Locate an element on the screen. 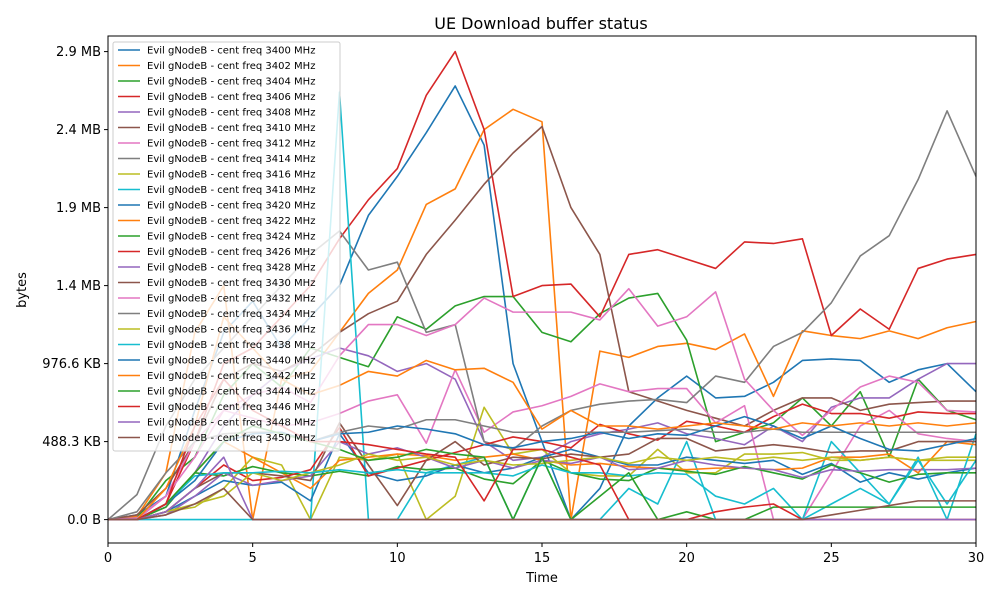 The height and width of the screenshot is (600, 1000). legend-label: Evil gNodeB - cent freq 3444 MHz is located at coordinates (231, 392).